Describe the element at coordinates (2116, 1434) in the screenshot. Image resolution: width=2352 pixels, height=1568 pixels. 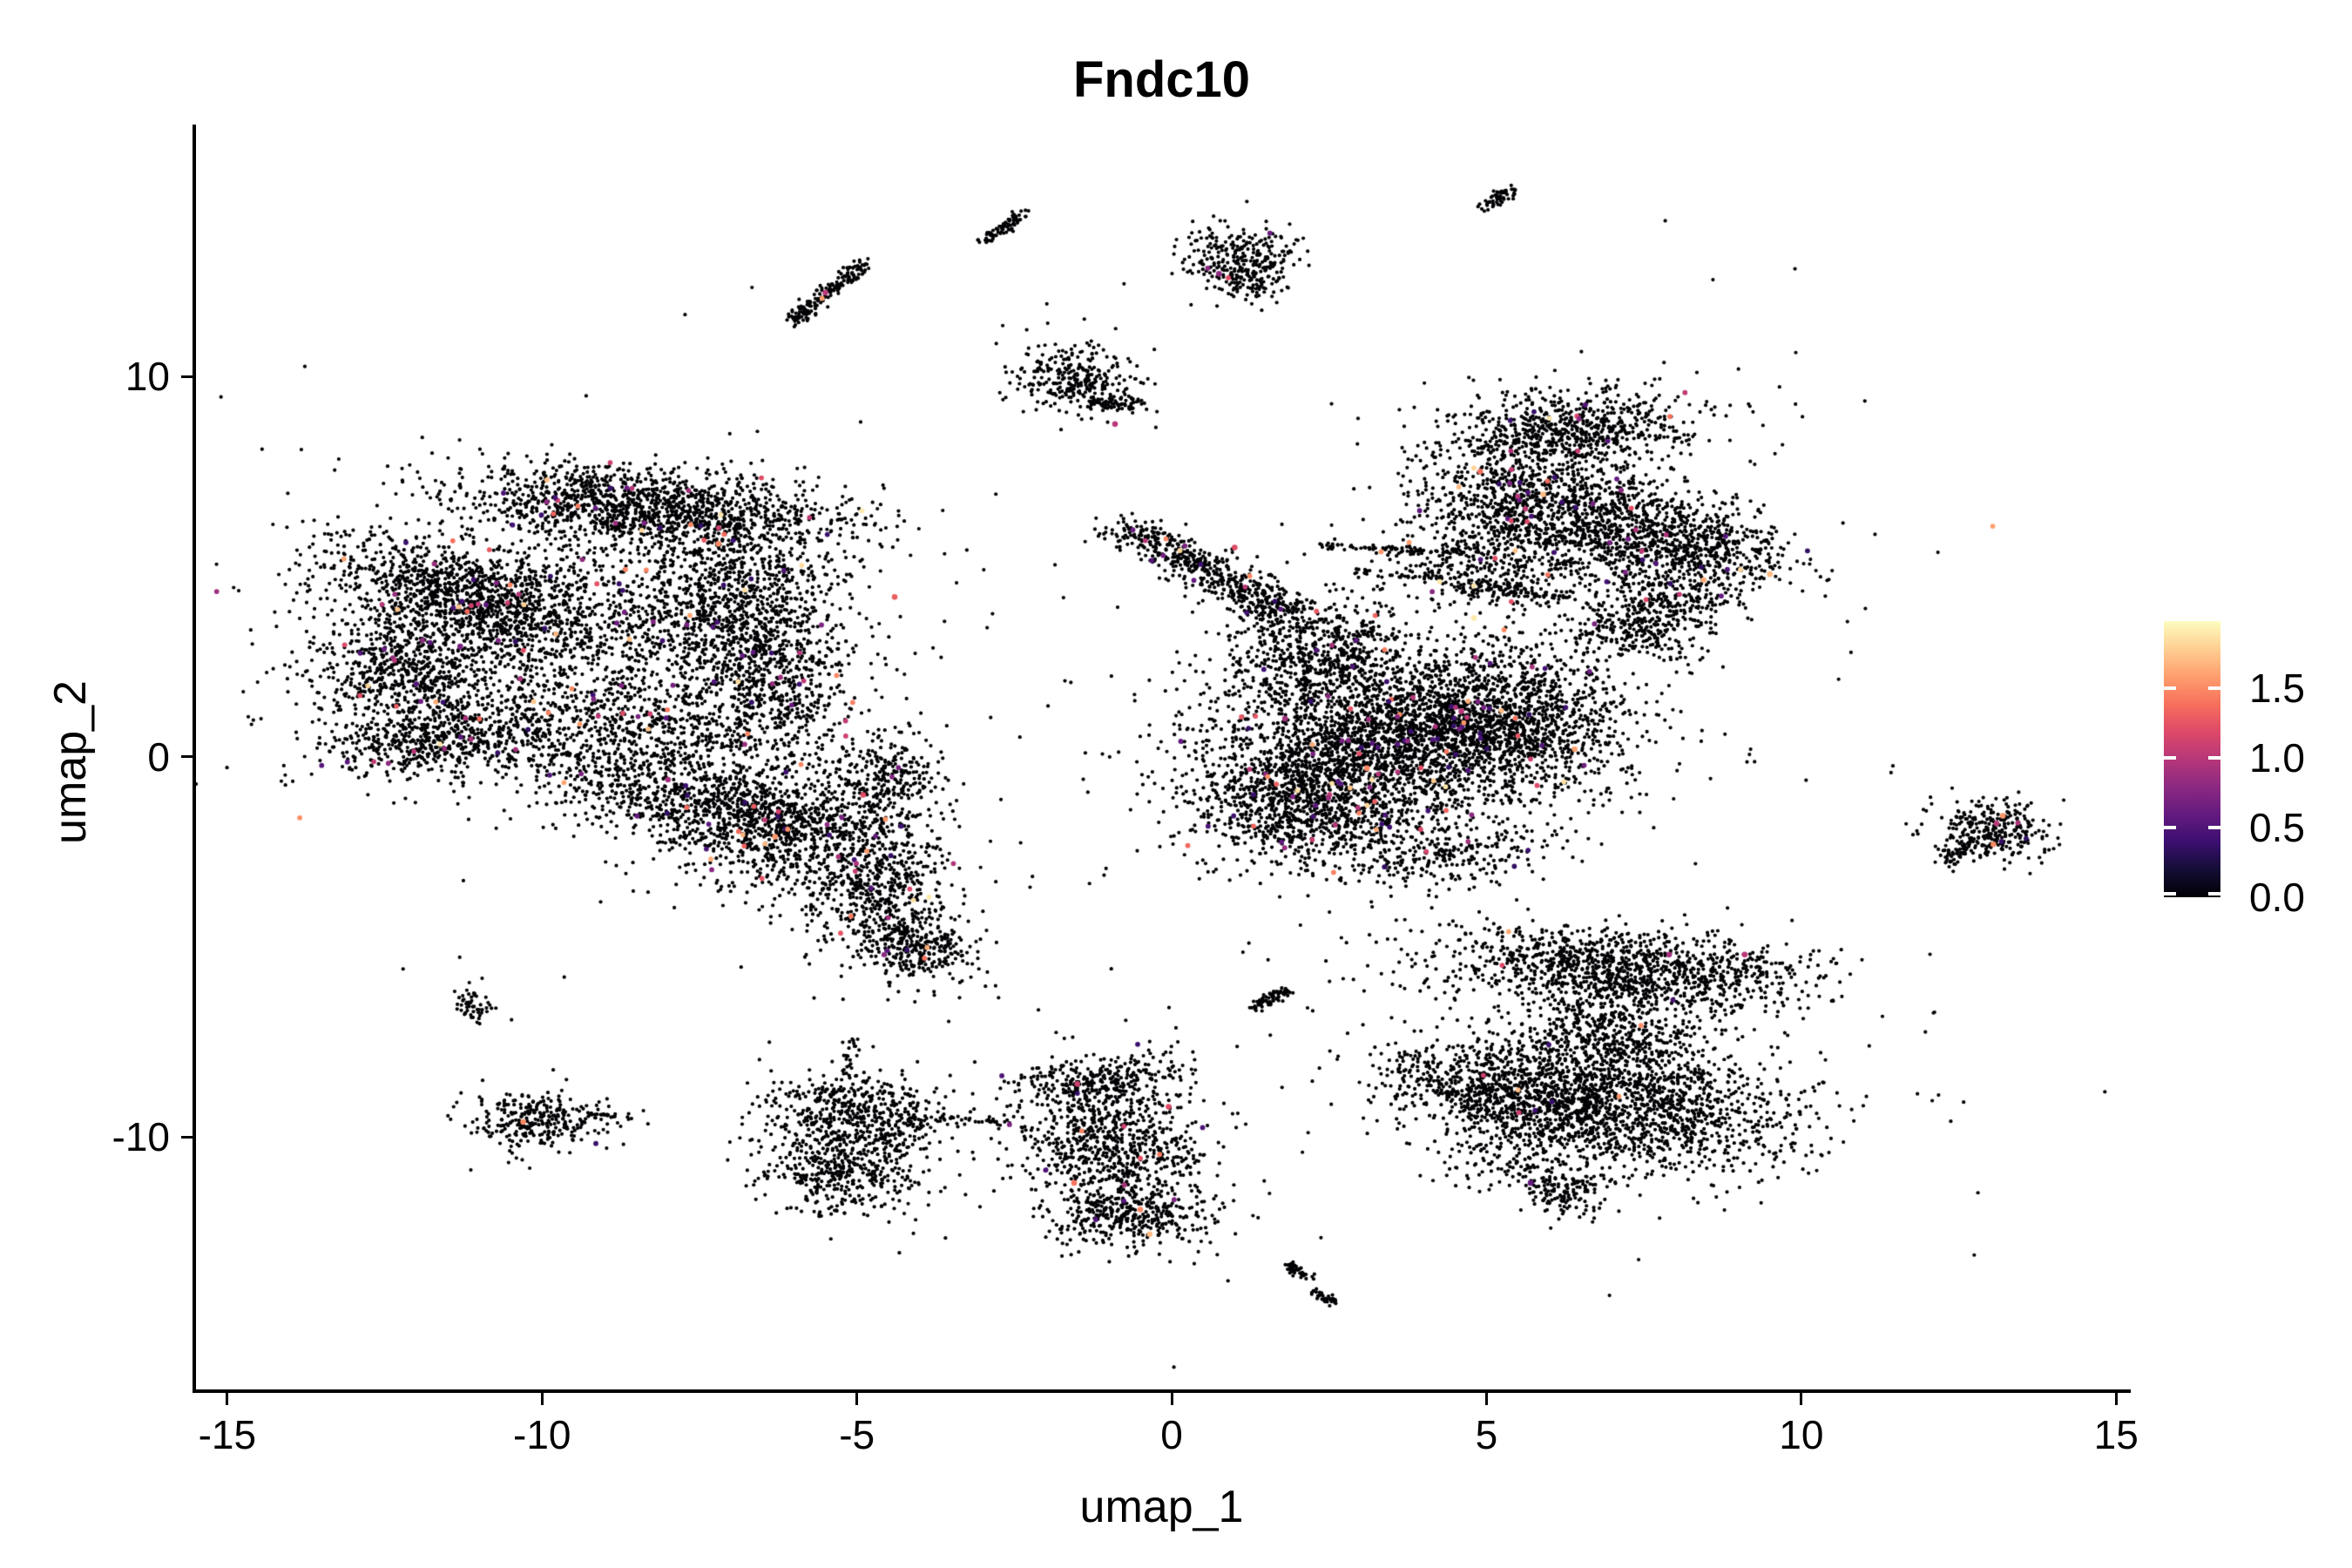
I see `x-tick-label: 15` at that location.